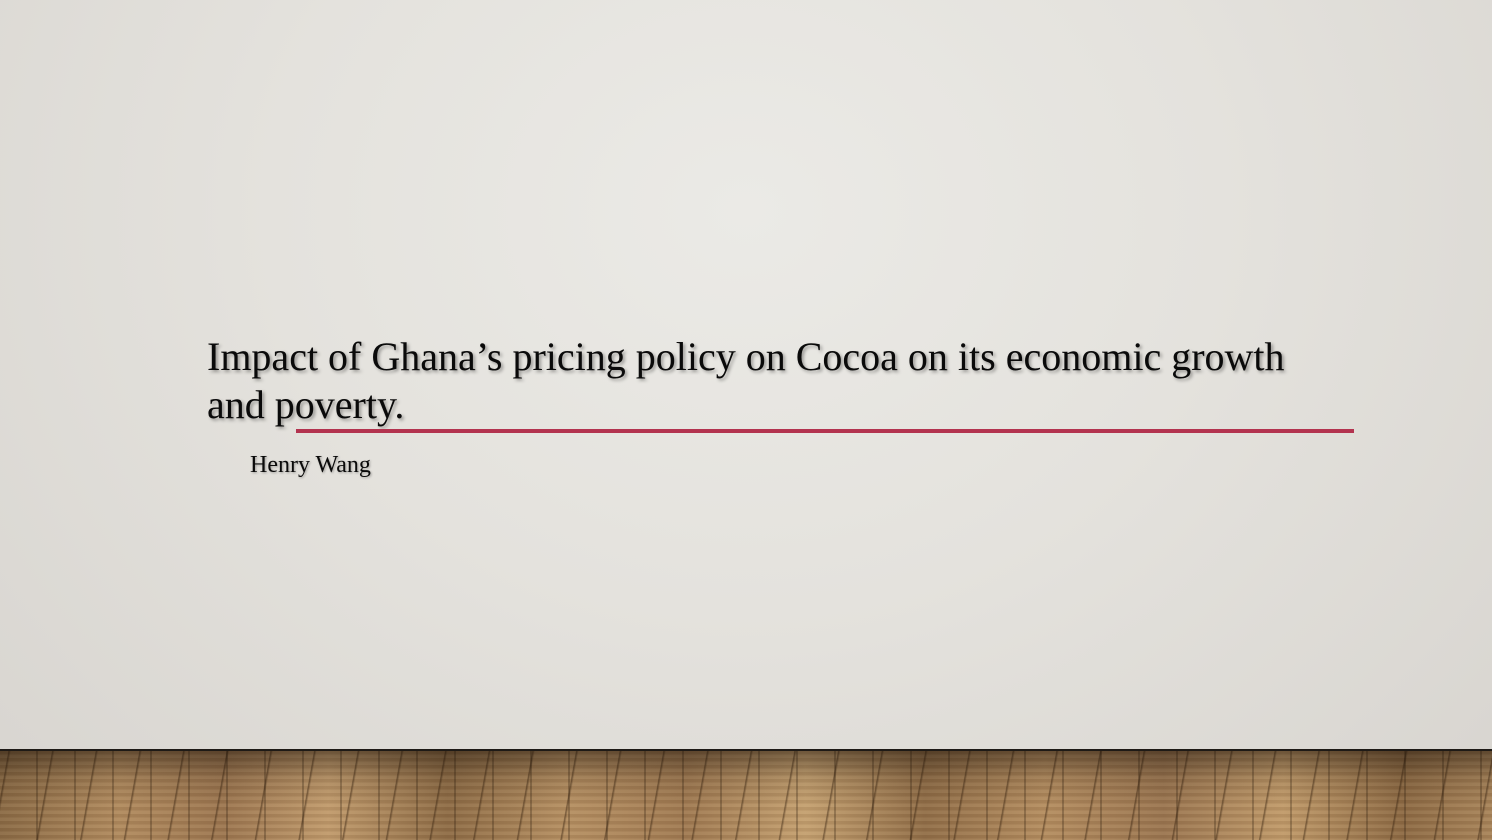  I want to click on floor-planks, so click(746, 795).